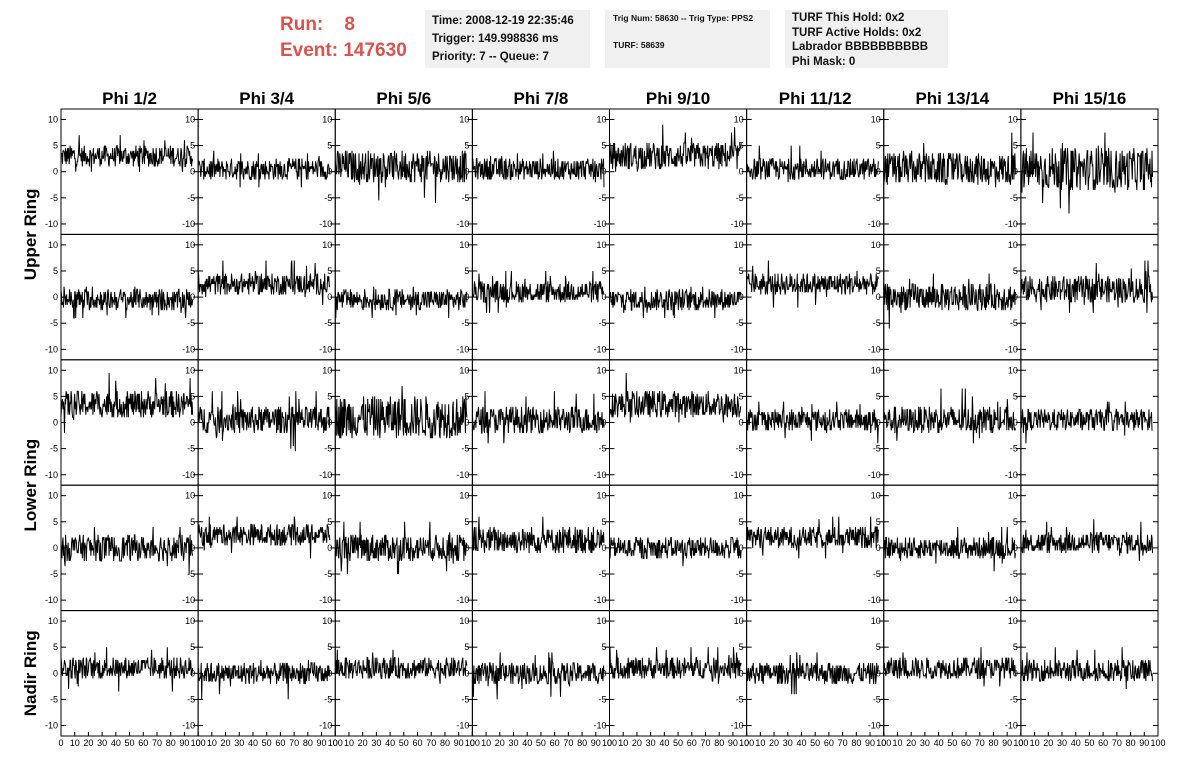  I want to click on phi-mask-text: Phi Mask: 0, so click(824, 61).